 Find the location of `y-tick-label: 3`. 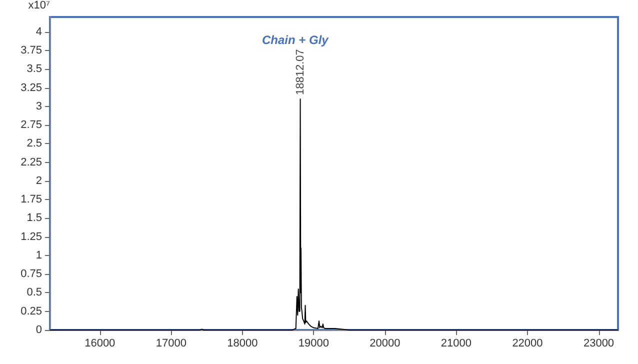

y-tick-label: 3 is located at coordinates (39, 106).